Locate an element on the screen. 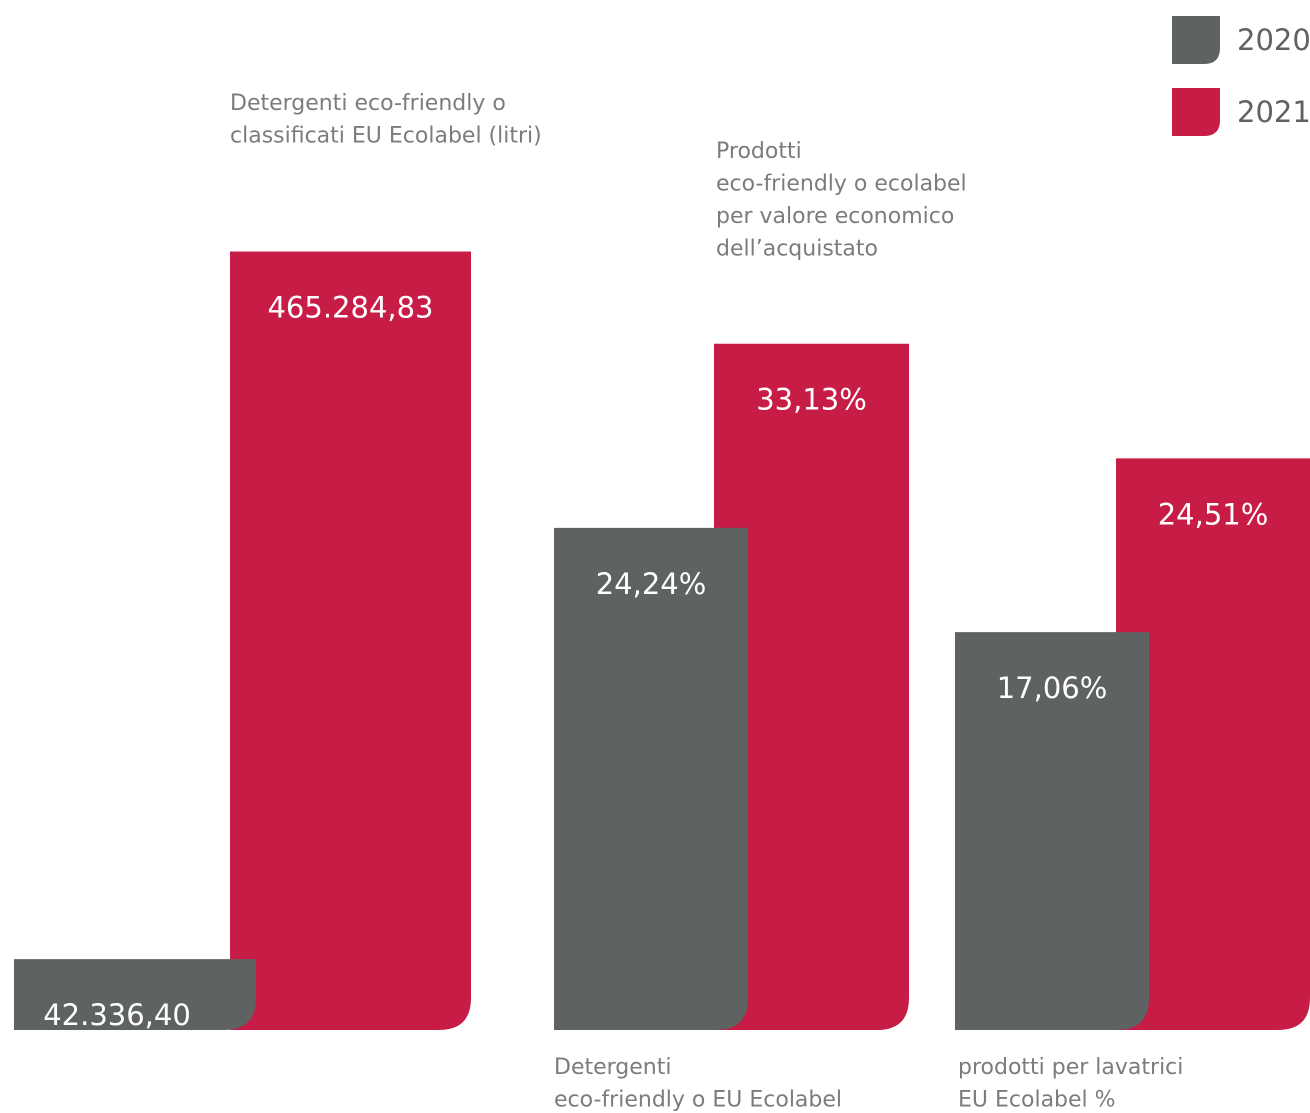  legend-label: 2020 is located at coordinates (1273, 40).